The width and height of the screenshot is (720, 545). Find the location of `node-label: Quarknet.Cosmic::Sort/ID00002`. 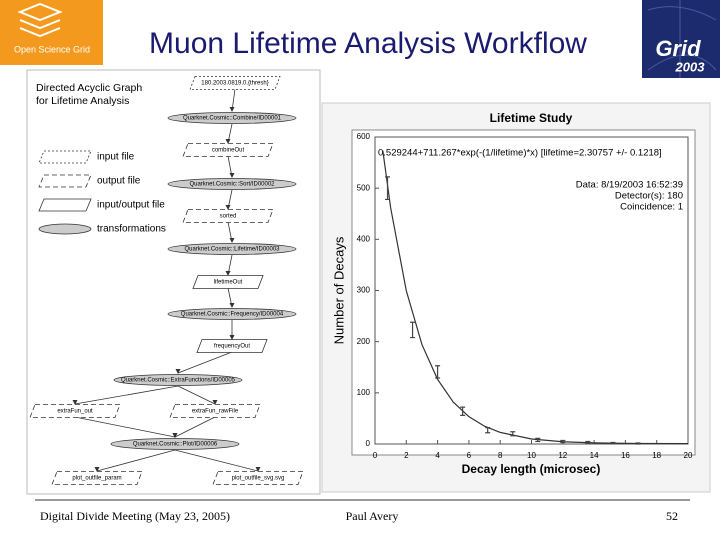

node-label: Quarknet.Cosmic::Sort/ID00002 is located at coordinates (232, 185).